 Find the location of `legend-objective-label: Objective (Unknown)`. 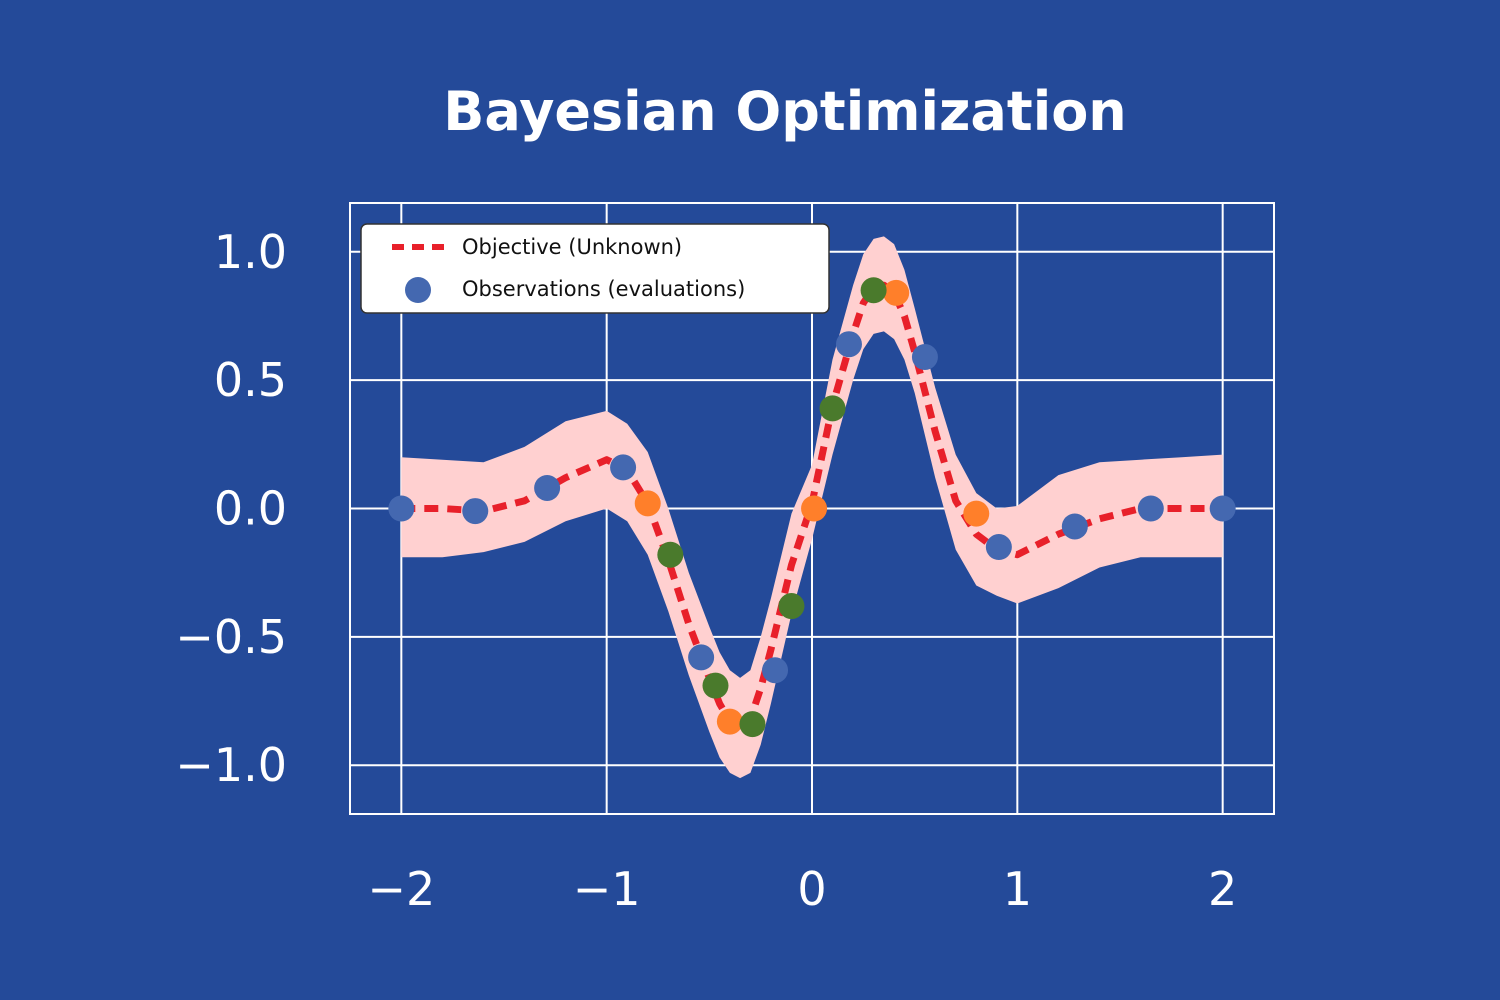

legend-objective-label: Objective (Unknown) is located at coordinates (572, 247).